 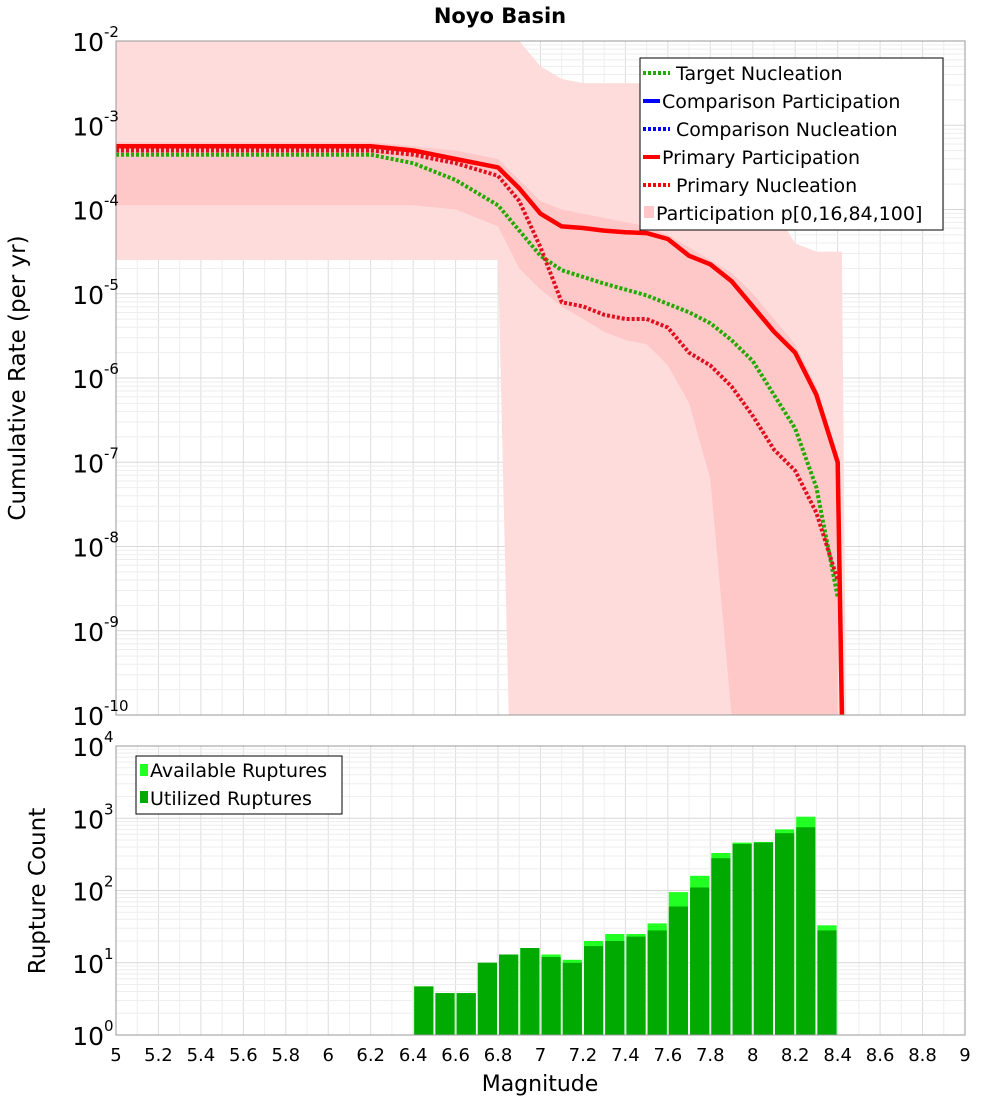 What do you see at coordinates (413, 1055) in the screenshot?
I see `x-tick-label: 6.4` at bounding box center [413, 1055].